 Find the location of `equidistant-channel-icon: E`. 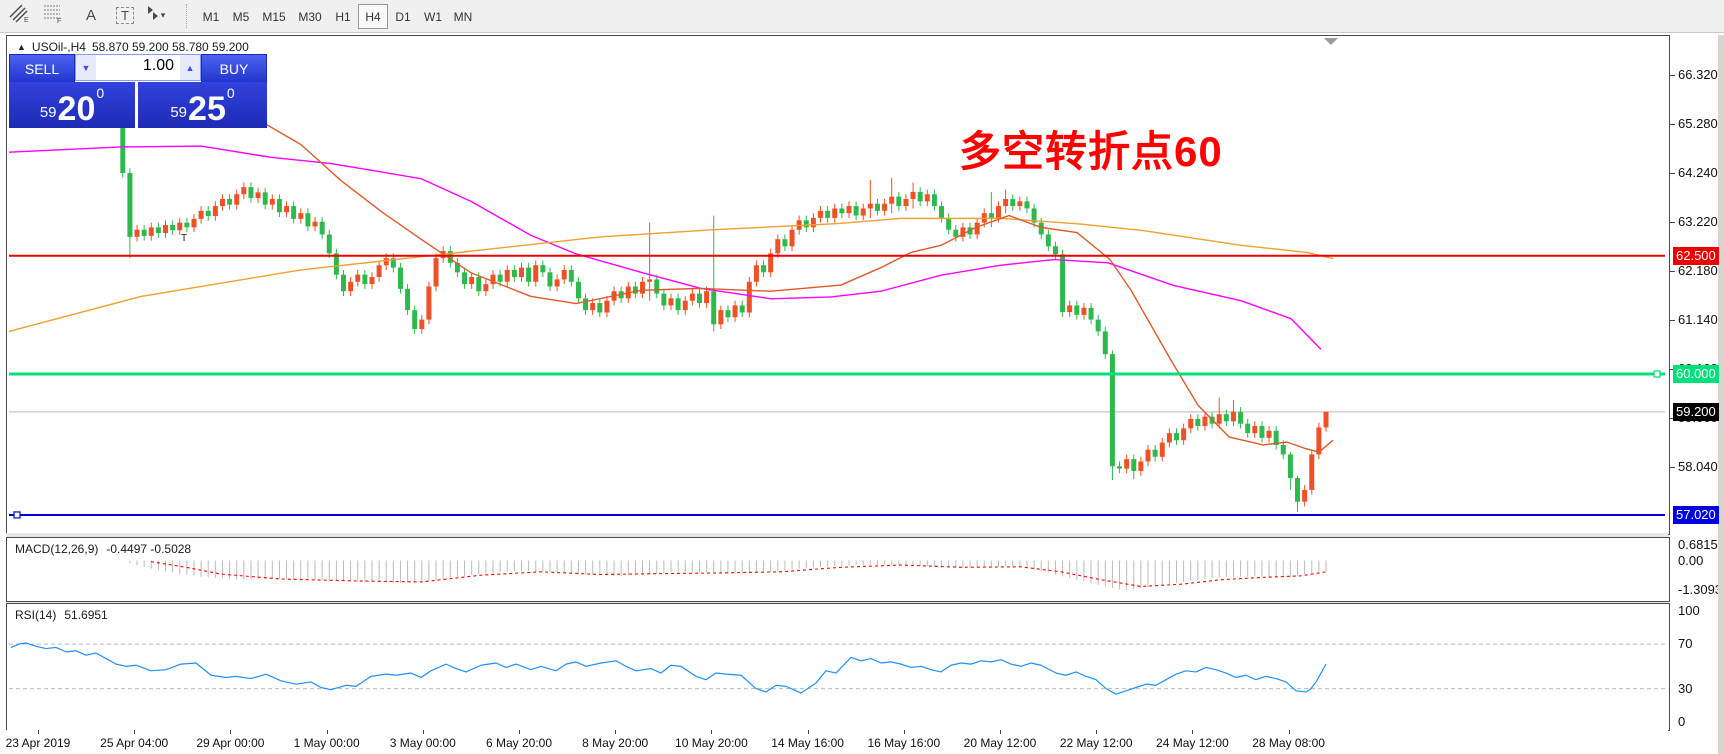

equidistant-channel-icon: E is located at coordinates (23, 15).